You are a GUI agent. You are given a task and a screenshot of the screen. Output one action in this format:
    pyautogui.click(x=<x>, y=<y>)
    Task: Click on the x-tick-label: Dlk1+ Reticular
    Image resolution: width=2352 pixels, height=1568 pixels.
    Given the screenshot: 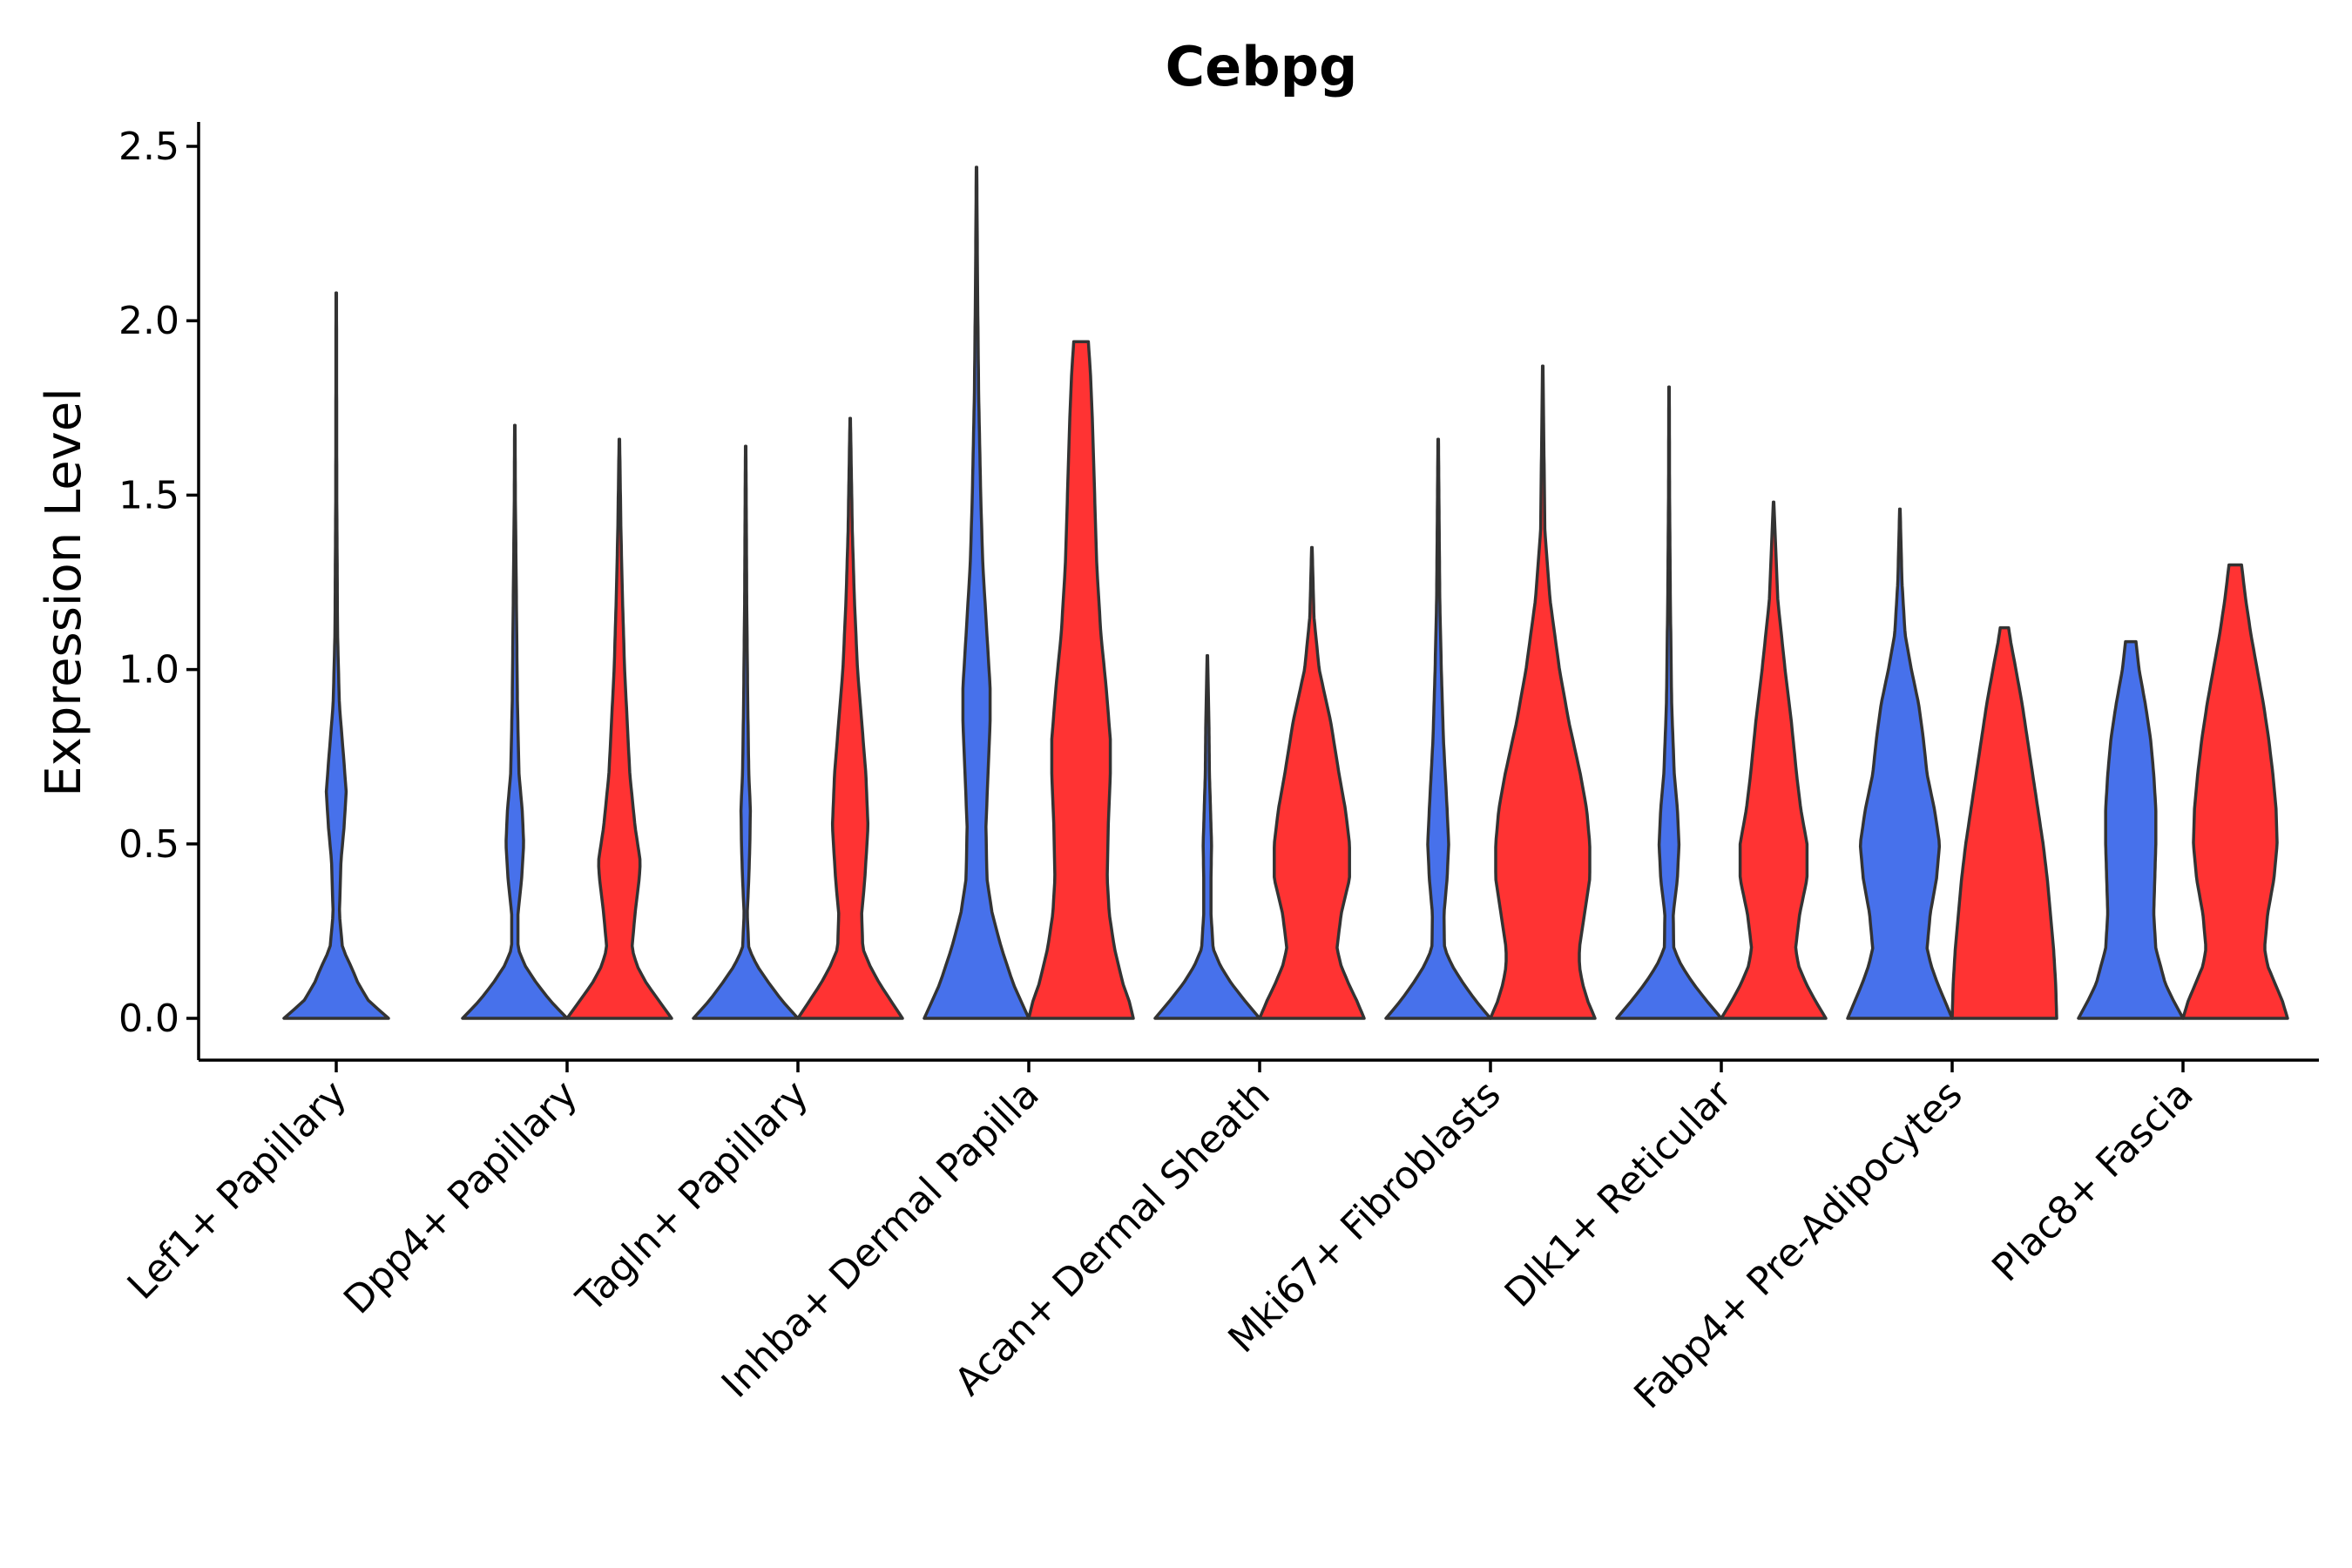 What is the action you would take?
    pyautogui.click(x=1619, y=1193)
    